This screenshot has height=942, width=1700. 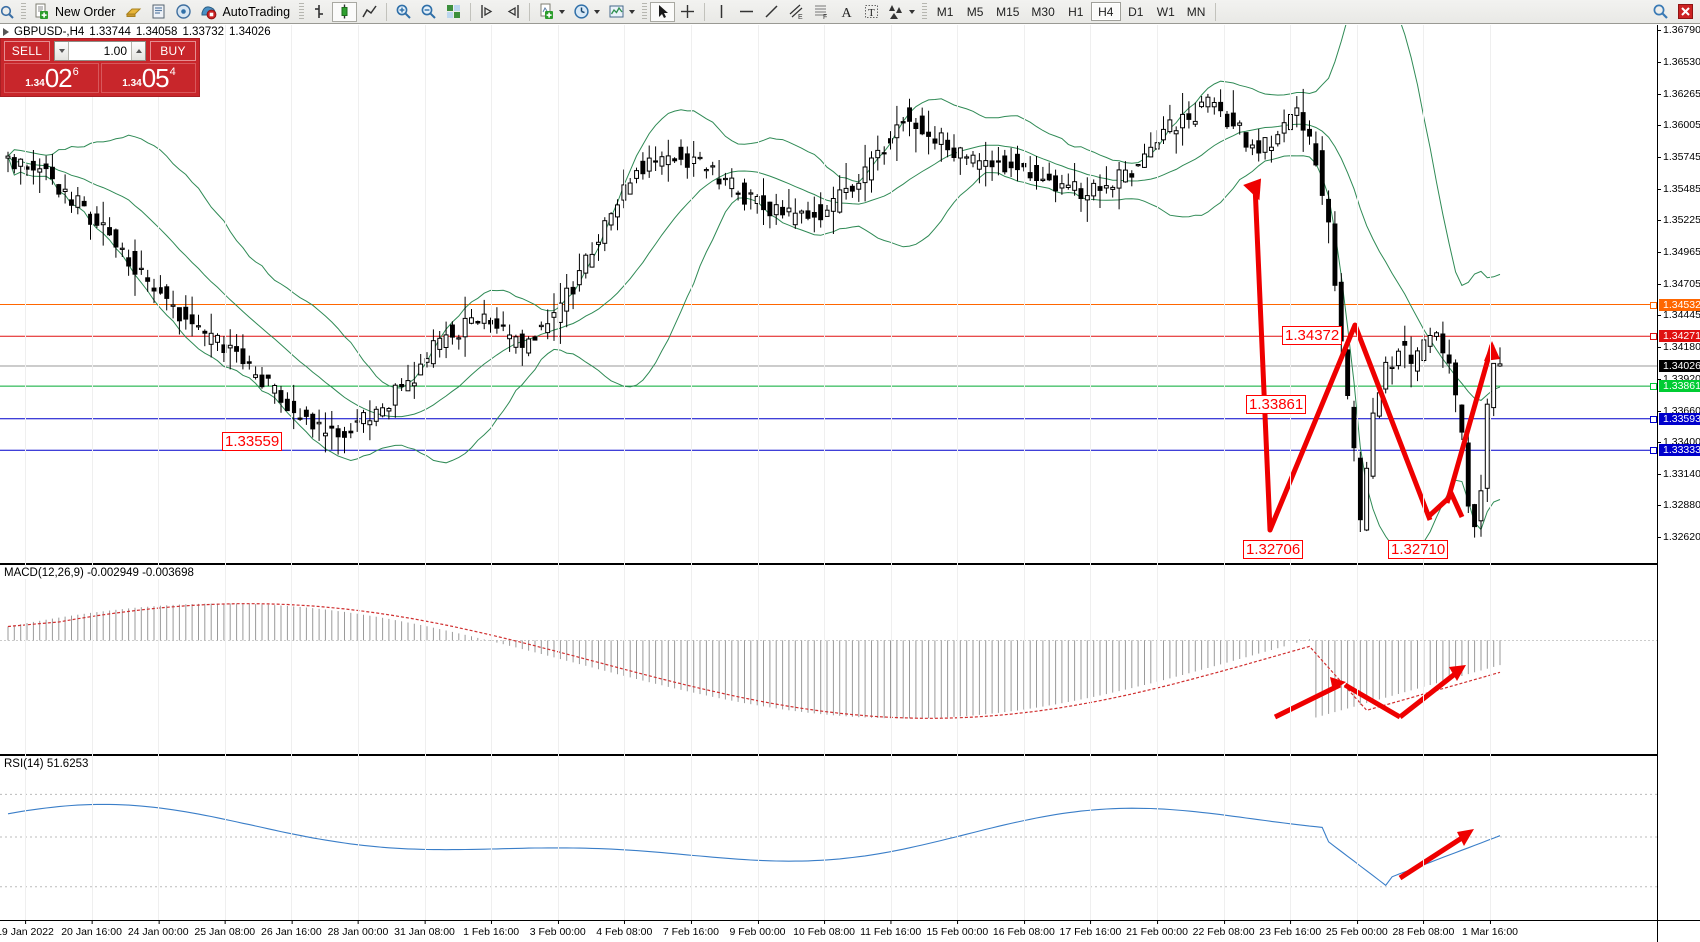 What do you see at coordinates (369, 12) in the screenshot?
I see `line-chart-button` at bounding box center [369, 12].